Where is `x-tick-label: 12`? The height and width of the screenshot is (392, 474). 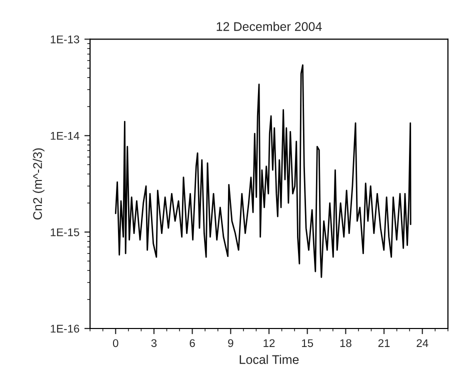
x-tick-label: 12 is located at coordinates (269, 343).